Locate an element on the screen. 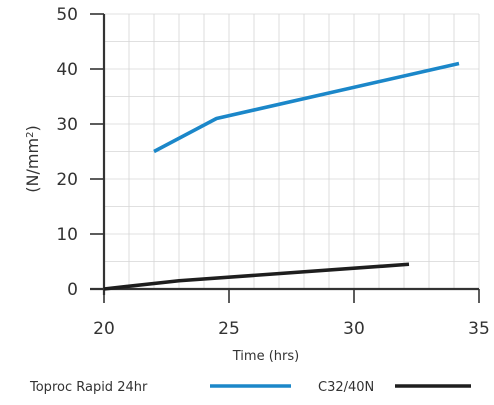 The width and height of the screenshot is (494, 405). y-tick-label: 30 is located at coordinates (67, 125).